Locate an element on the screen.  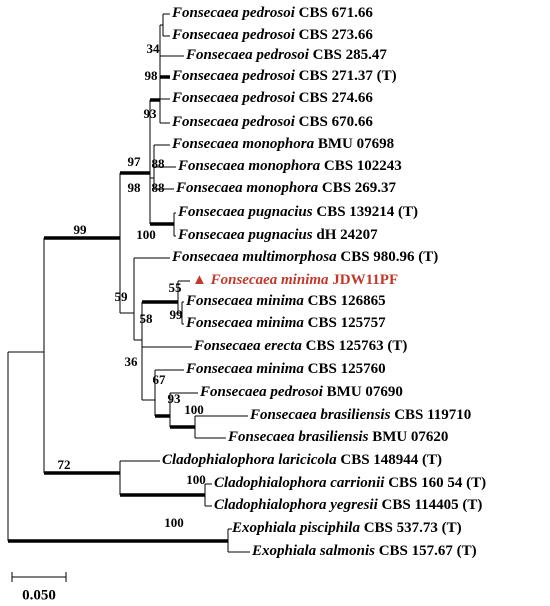
bootstrap-value: 67 is located at coordinates (160, 379).